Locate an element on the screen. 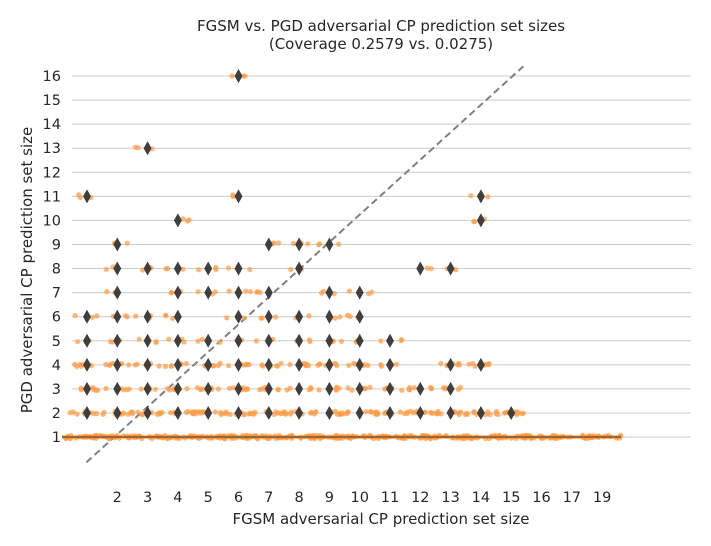 Image resolution: width=711 pixels, height=546 pixels. strip-point-x8-y2 is located at coordinates (291, 414).